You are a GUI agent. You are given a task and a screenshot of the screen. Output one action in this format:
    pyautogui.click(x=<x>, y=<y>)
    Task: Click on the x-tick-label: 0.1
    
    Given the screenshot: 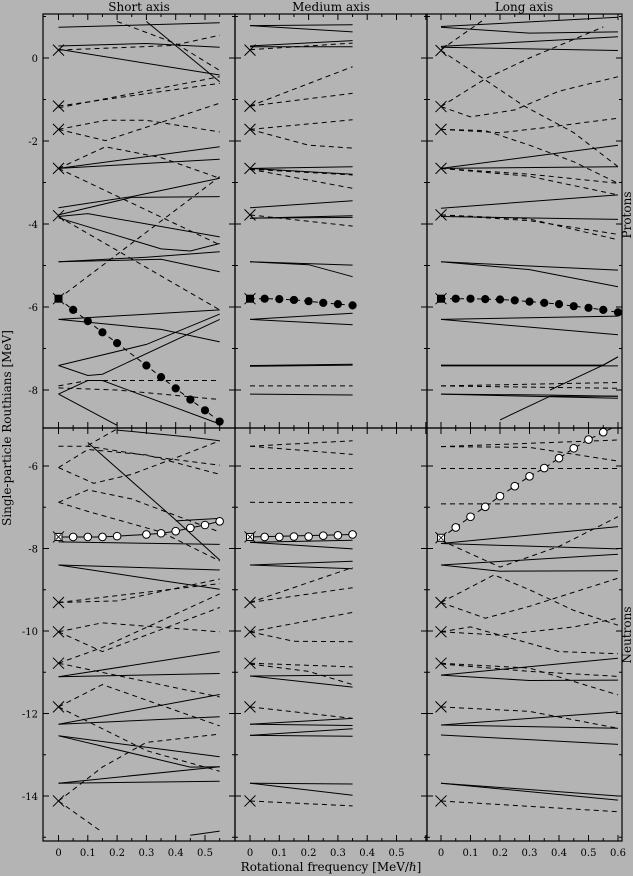 What is the action you would take?
    pyautogui.click(x=471, y=853)
    